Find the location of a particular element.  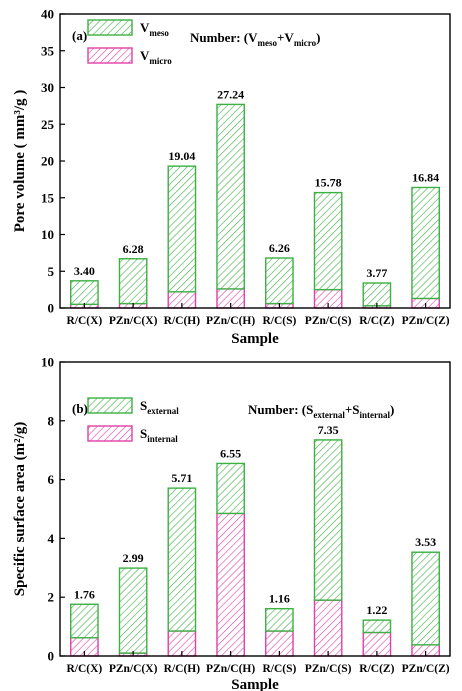

legend-swatch-micro is located at coordinates (110, 55).